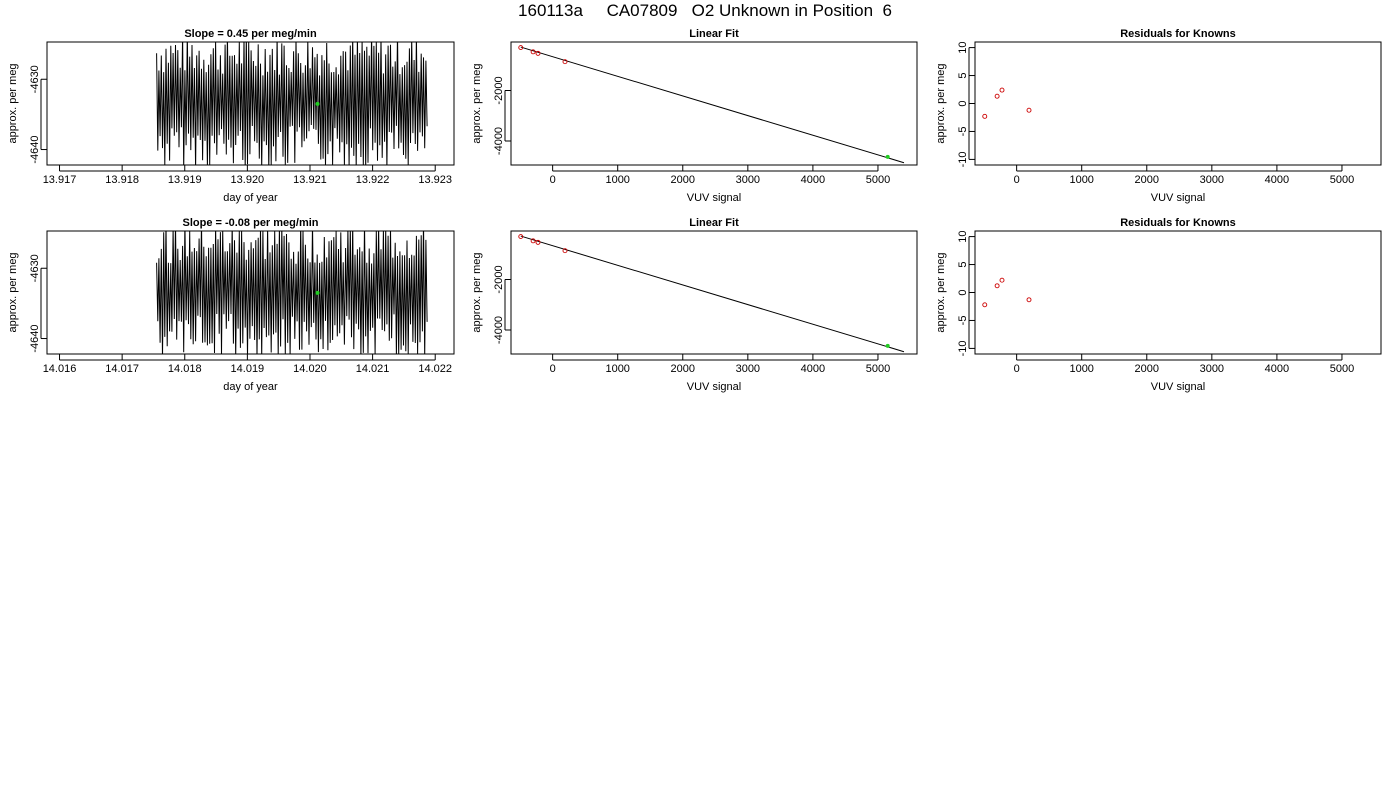 Image resolution: width=1400 pixels, height=800 pixels. Describe the element at coordinates (250, 34) in the screenshot. I see `panel-title: Slope = 0.45 per meg/min` at that location.